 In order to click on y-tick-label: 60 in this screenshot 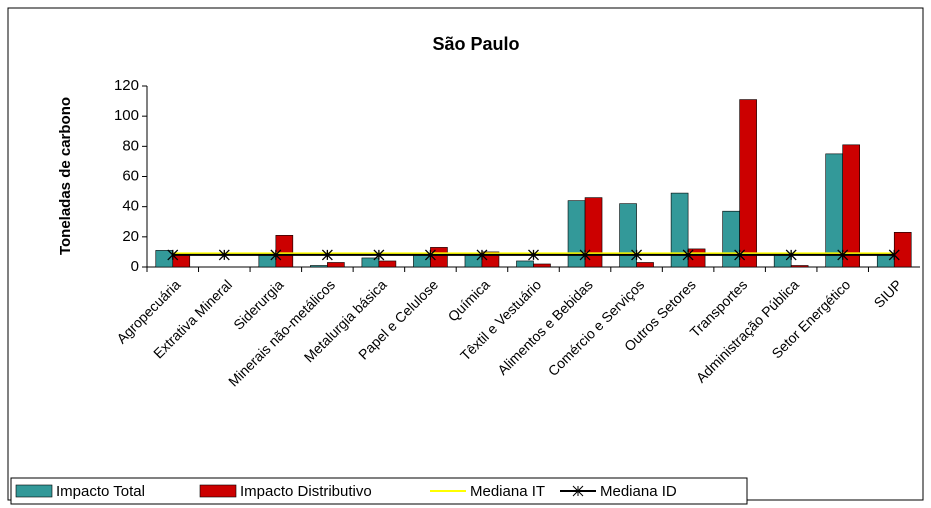, I will do `click(130, 175)`.